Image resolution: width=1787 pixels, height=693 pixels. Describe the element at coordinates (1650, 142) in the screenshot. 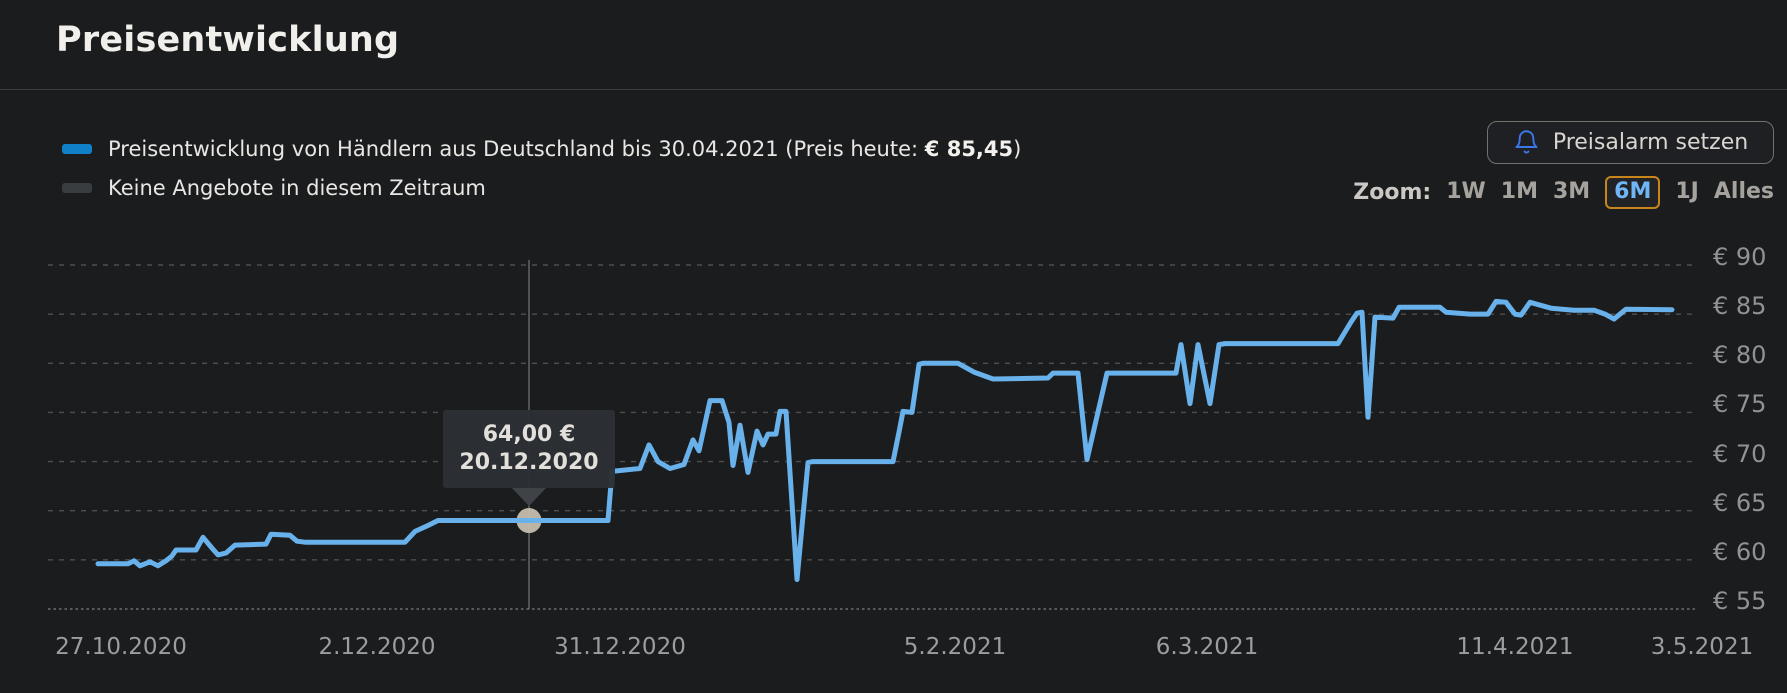

I see `price-alarm-label: Preisalarm setzen` at that location.